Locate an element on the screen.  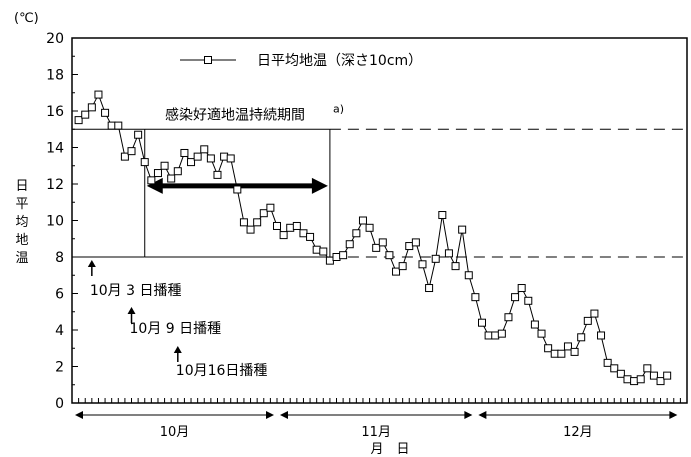
period-label: 感染好適地温持続期間 is located at coordinates (235, 114).